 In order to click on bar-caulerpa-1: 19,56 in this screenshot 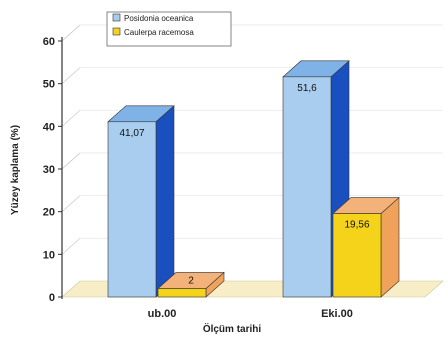, I will do `click(366, 247)`.